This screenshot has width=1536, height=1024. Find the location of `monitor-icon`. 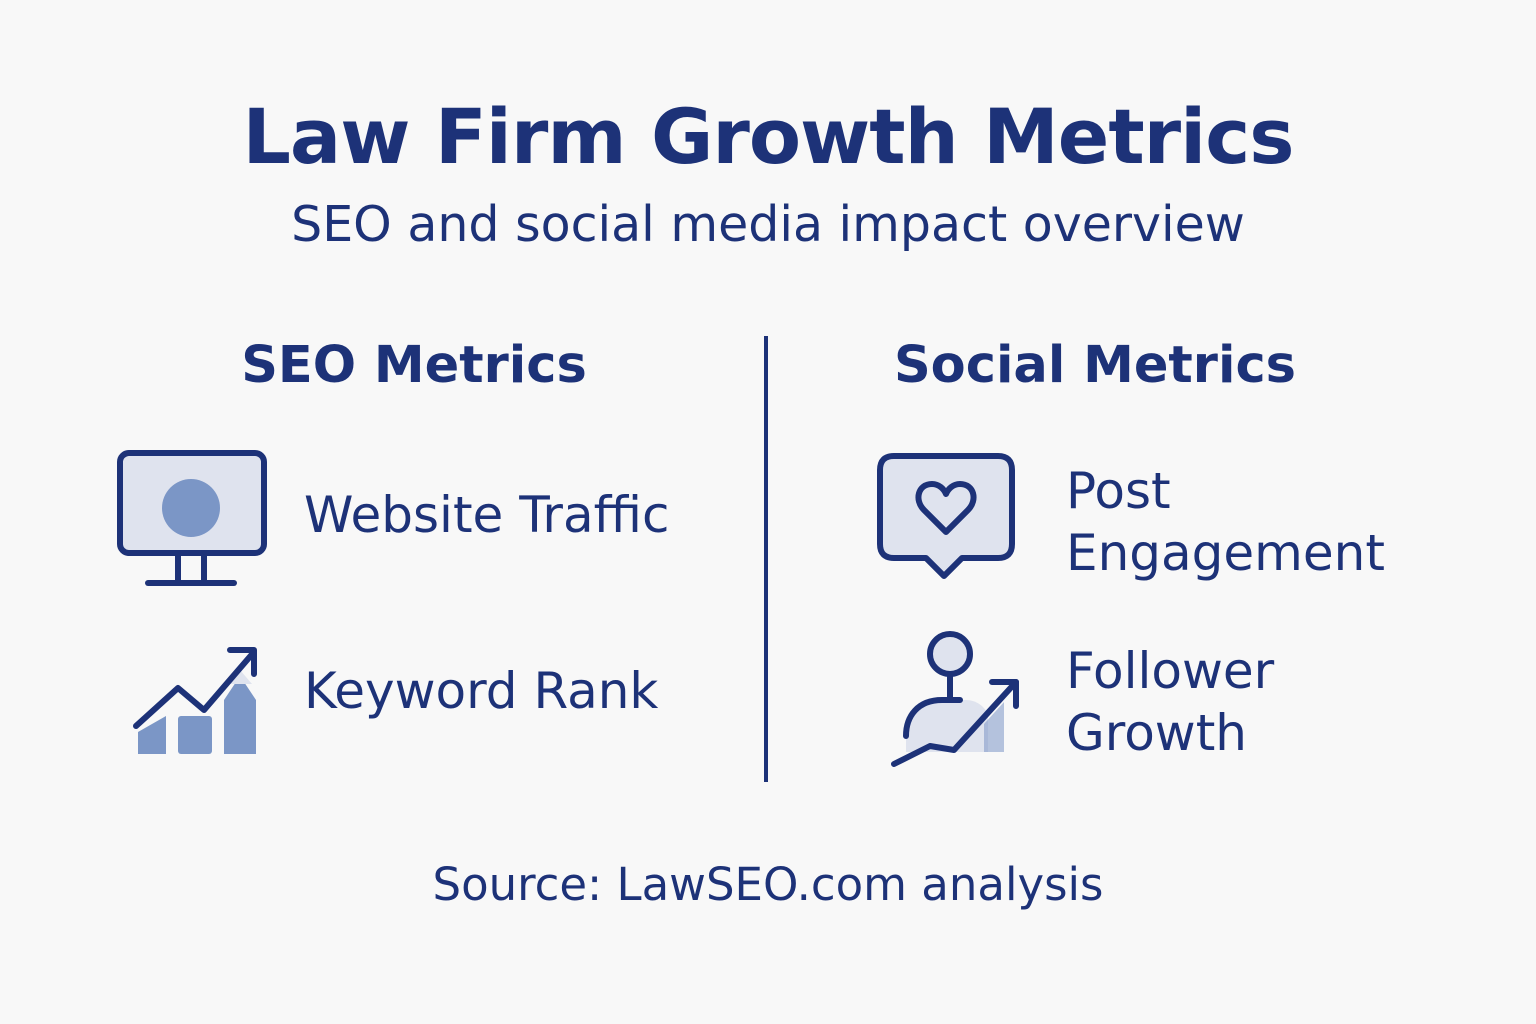

monitor-icon is located at coordinates (192, 520).